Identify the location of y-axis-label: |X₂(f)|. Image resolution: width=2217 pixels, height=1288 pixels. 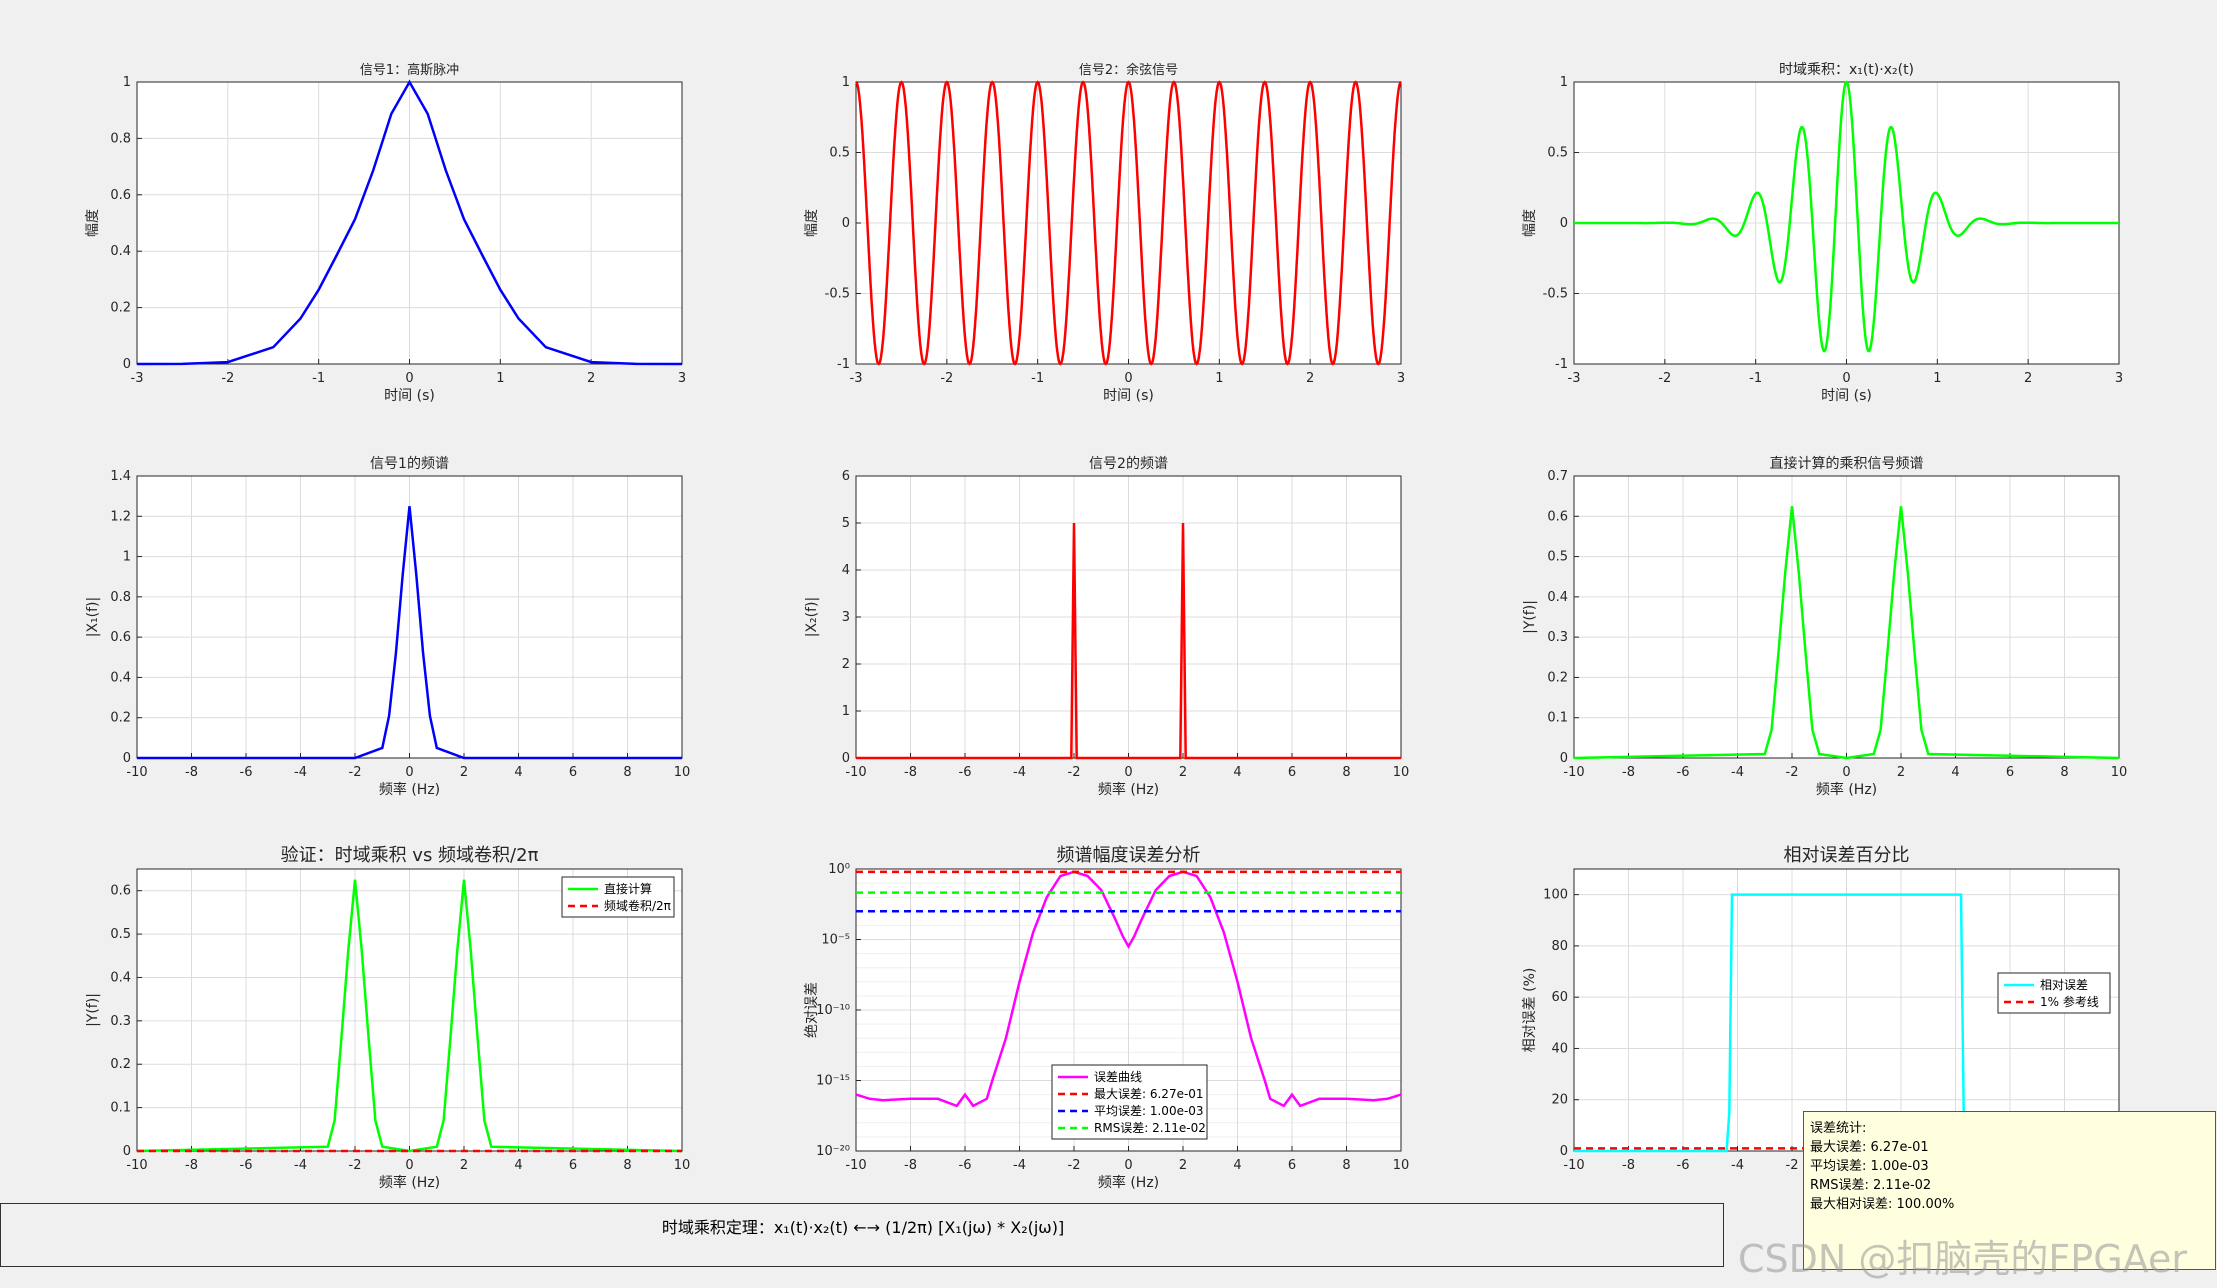
(812, 617).